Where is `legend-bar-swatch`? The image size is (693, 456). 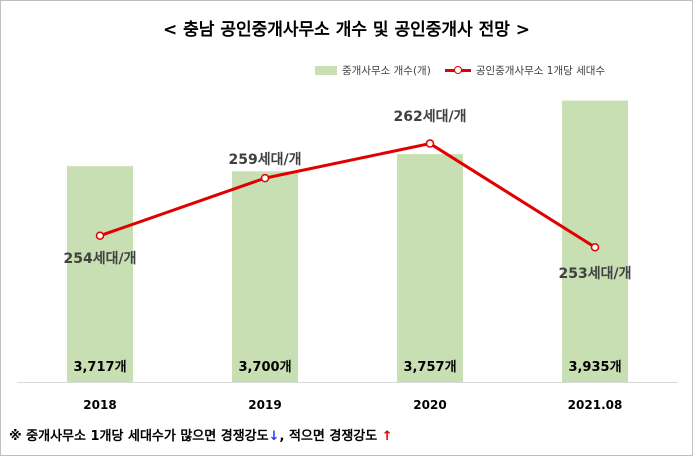 legend-bar-swatch is located at coordinates (326, 70).